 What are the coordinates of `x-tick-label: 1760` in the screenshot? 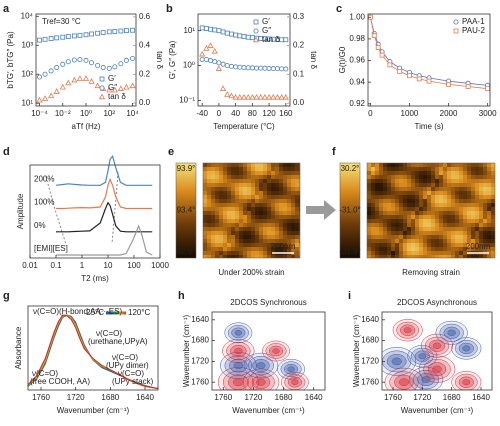 It's located at (41, 397).